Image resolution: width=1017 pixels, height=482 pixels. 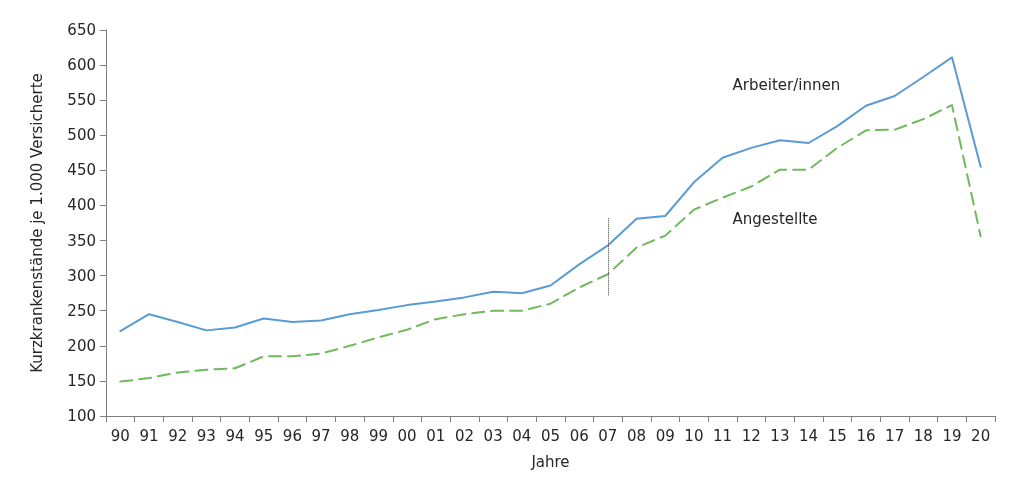 I want to click on x-tick-label: 06, so click(x=579, y=435).